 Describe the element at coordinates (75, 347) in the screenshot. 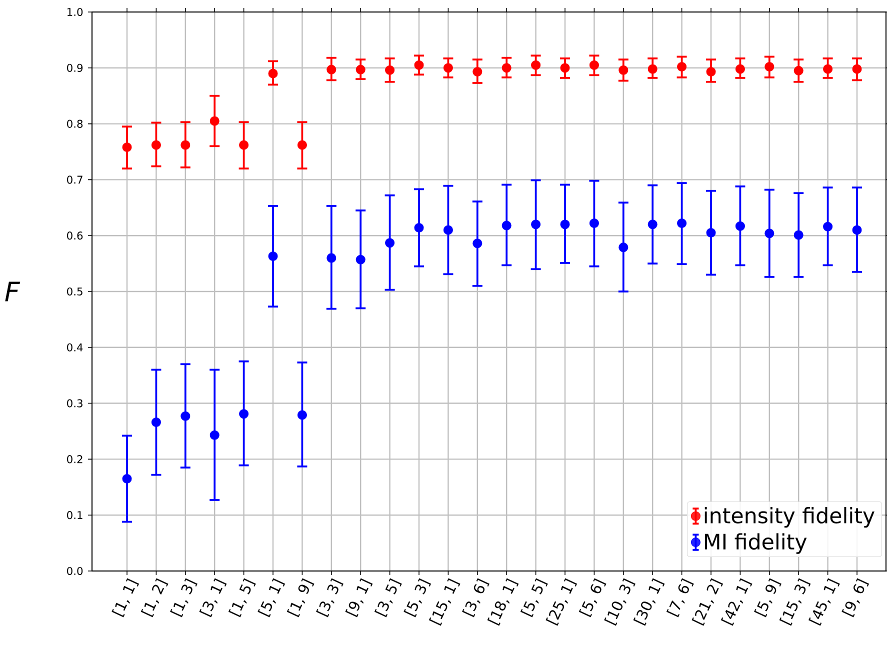

I see `y-tick-label: 0.4` at that location.